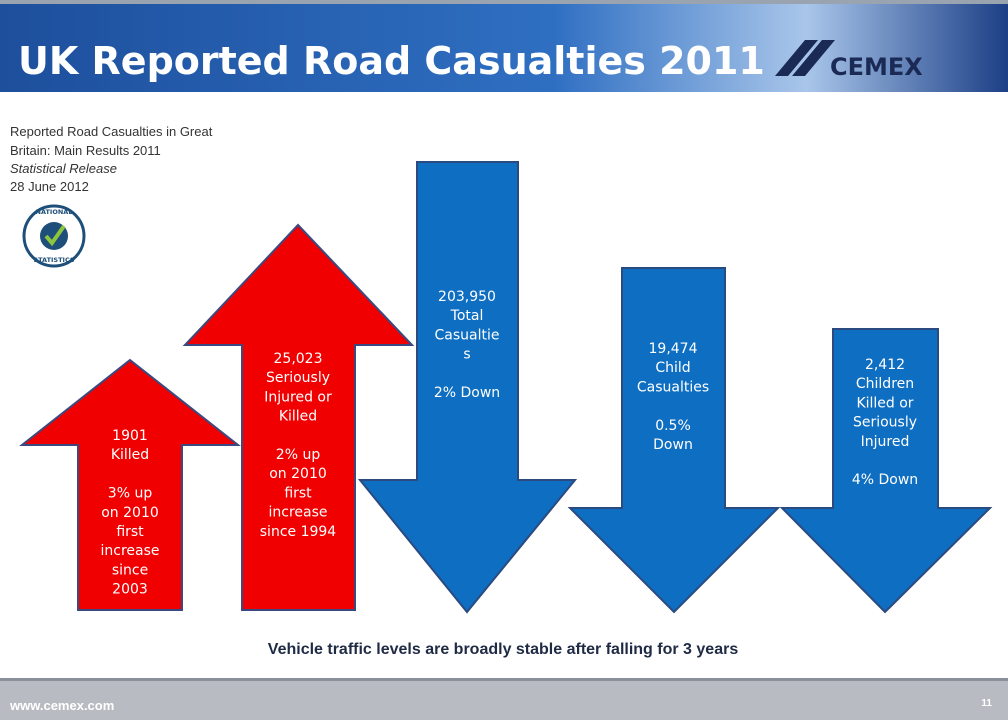  I want to click on arrow-label: 3% up, so click(130, 494).